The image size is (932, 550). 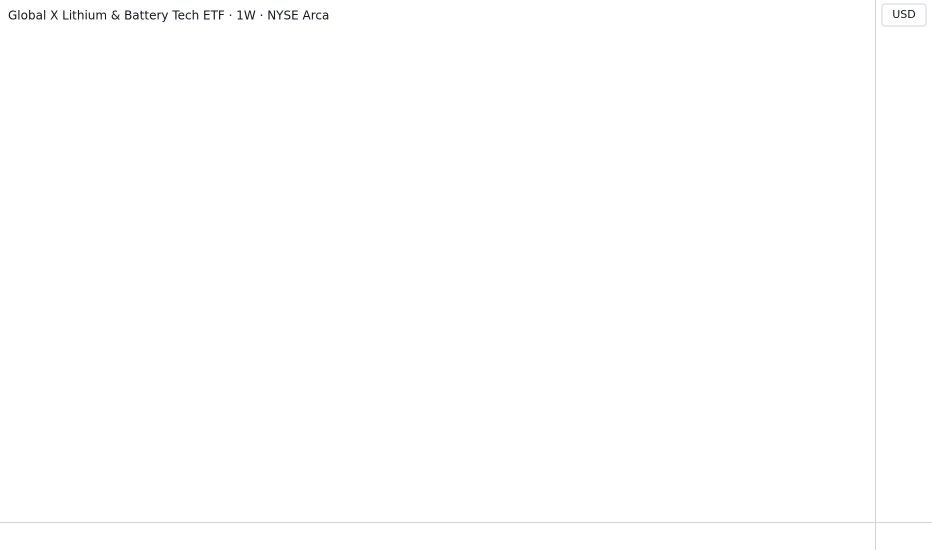 I want to click on currency-box, so click(x=904, y=15).